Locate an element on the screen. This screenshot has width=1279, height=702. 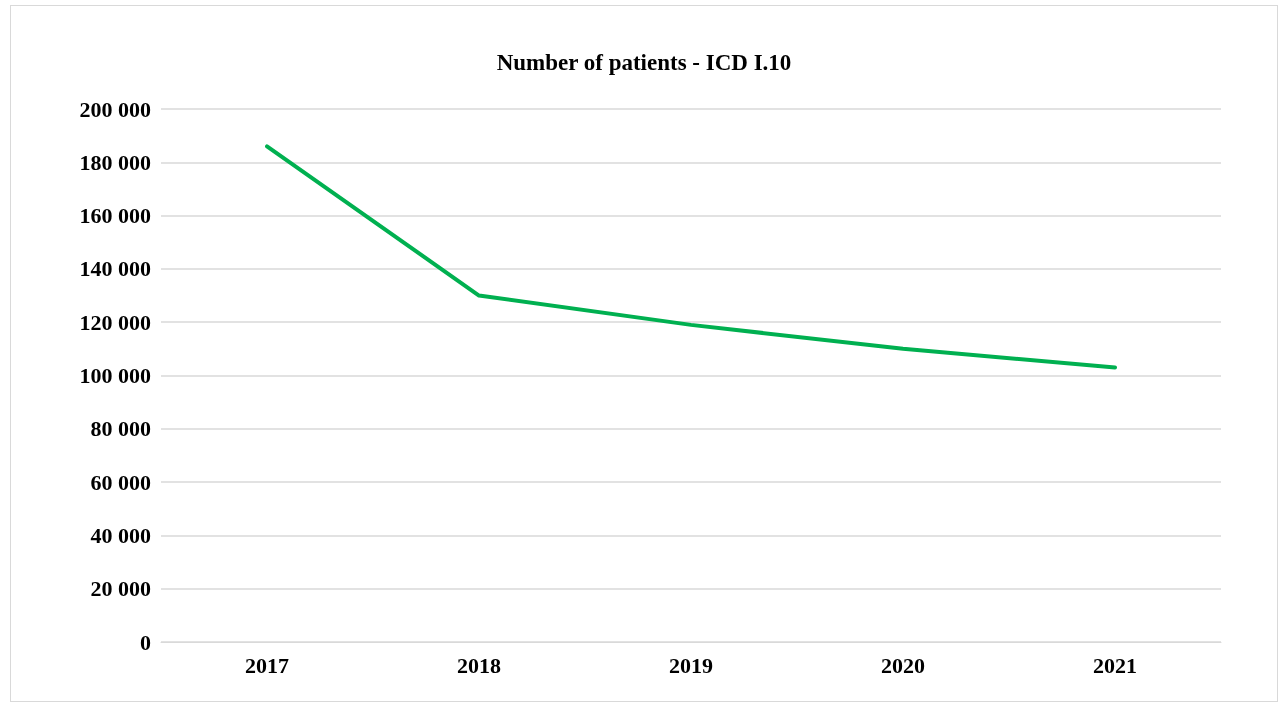
y-tick-label: 160 000 is located at coordinates (115, 216).